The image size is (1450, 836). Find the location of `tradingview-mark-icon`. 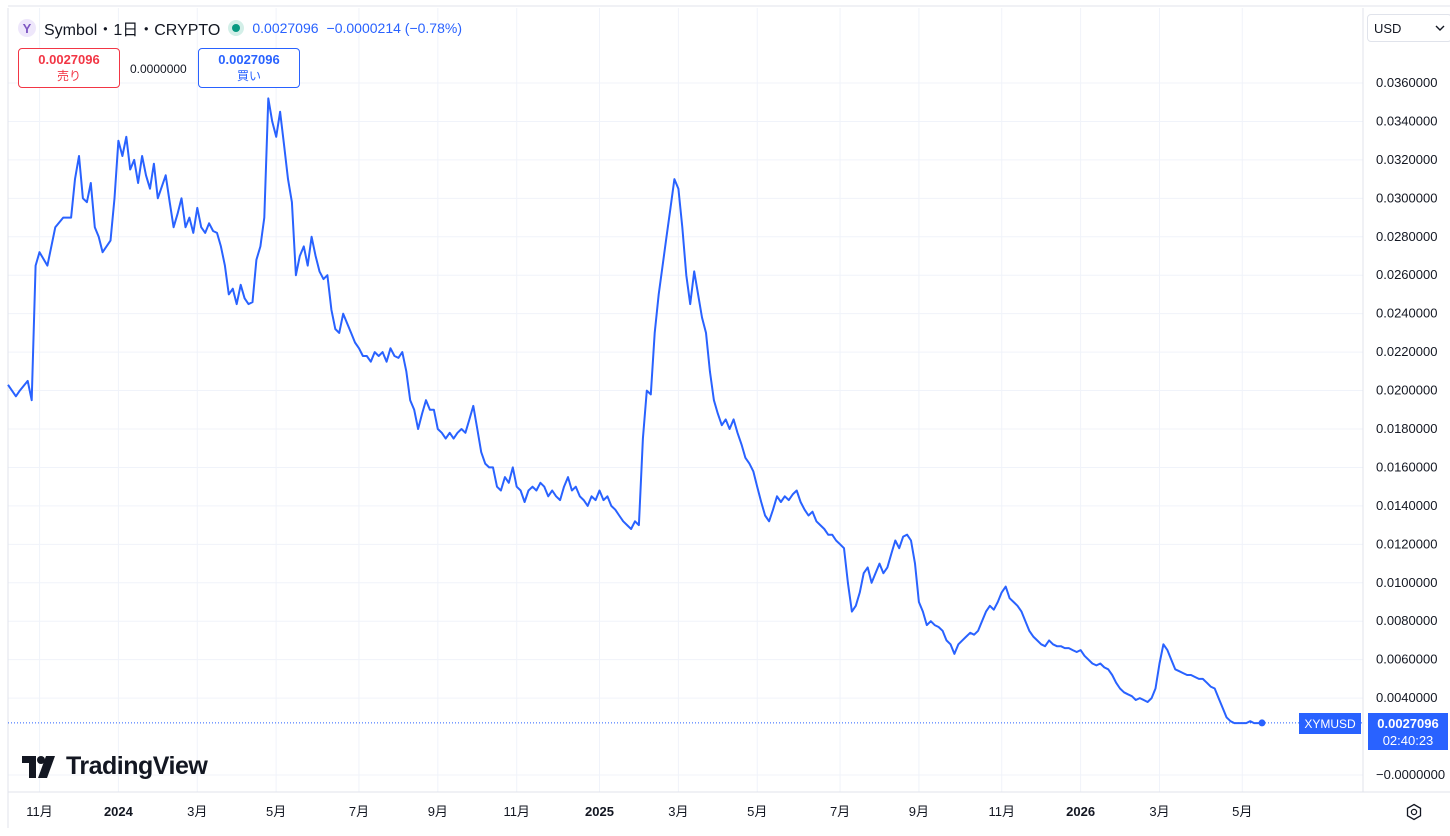

tradingview-mark-icon is located at coordinates (40, 766).